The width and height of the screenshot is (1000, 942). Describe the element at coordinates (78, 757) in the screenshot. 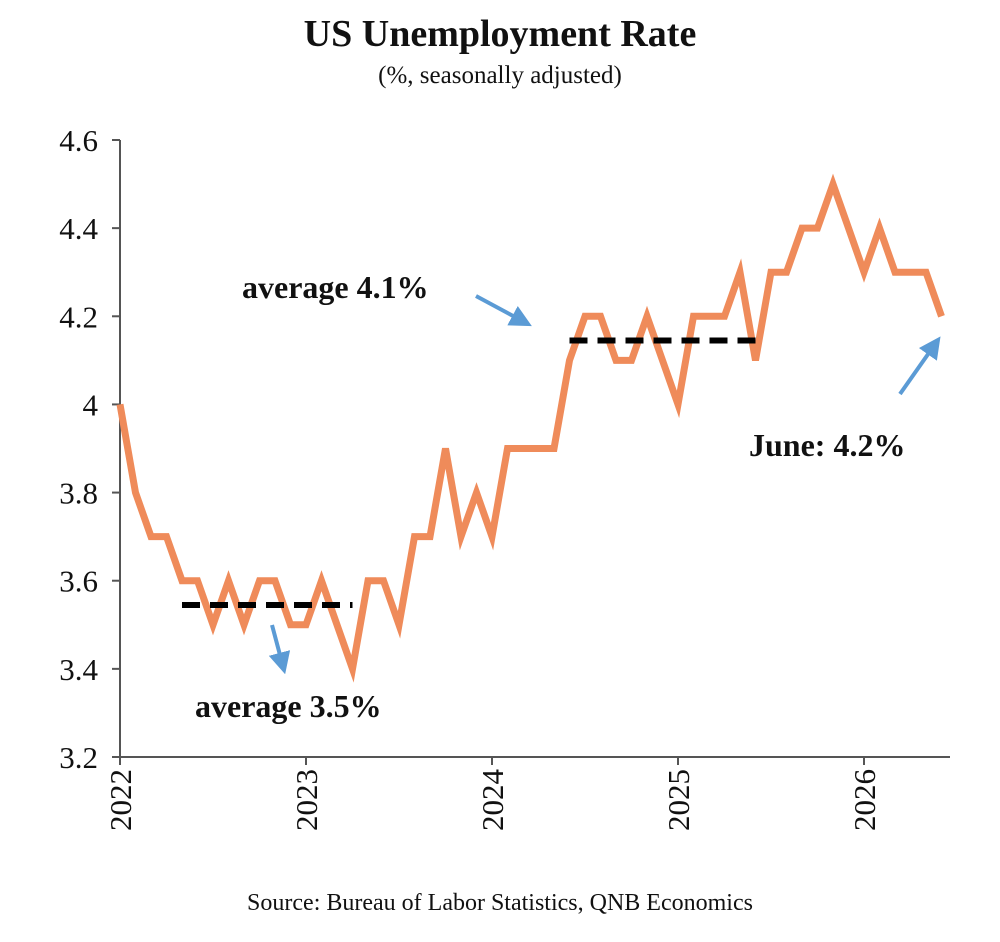

I see `y-tick-label: 3.2` at that location.